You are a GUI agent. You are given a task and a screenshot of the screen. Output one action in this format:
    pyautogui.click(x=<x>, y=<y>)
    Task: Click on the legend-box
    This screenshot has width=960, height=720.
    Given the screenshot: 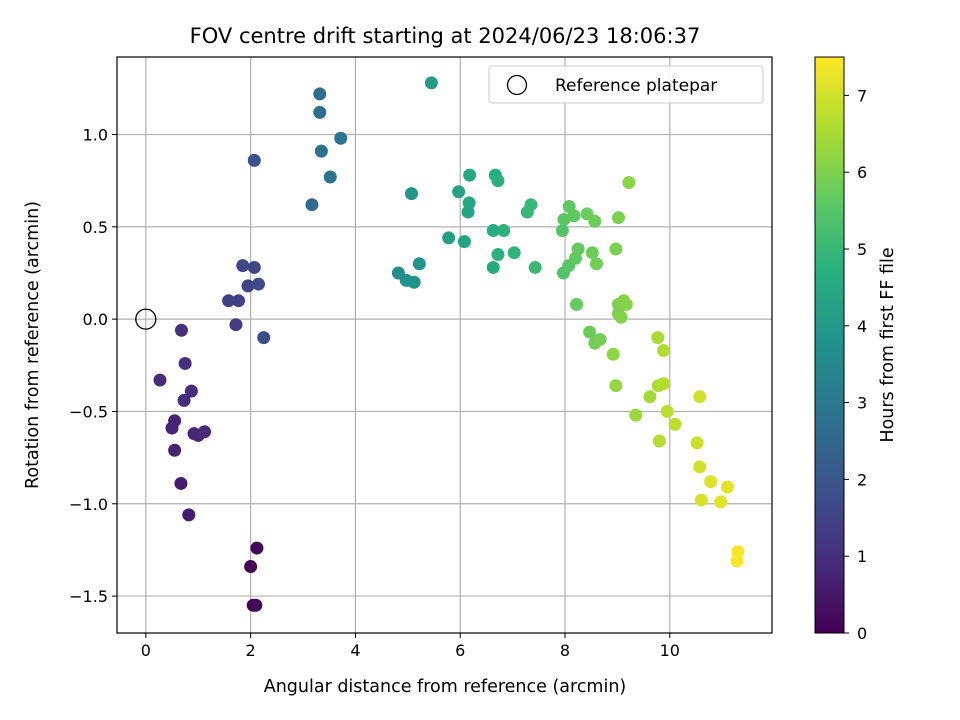 What is the action you would take?
    pyautogui.click(x=626, y=84)
    